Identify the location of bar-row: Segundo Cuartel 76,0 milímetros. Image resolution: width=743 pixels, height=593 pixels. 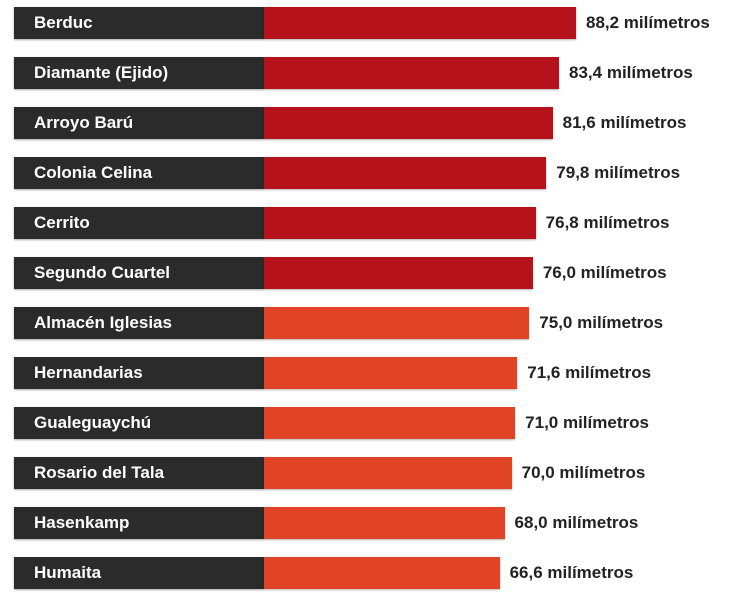
(340, 273).